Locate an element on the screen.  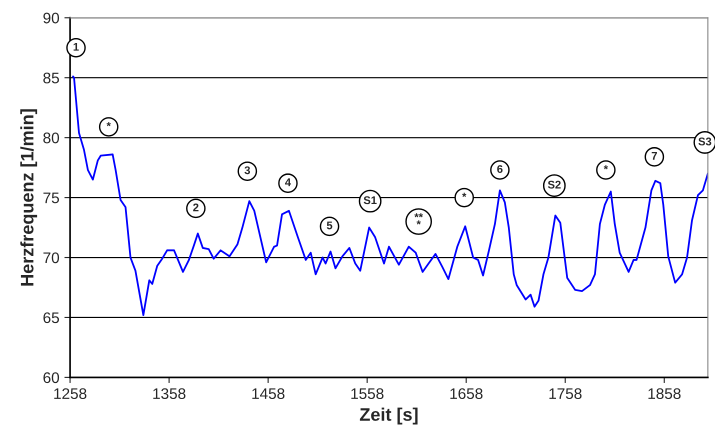
y-tick-label: 85 is located at coordinates (51, 78).